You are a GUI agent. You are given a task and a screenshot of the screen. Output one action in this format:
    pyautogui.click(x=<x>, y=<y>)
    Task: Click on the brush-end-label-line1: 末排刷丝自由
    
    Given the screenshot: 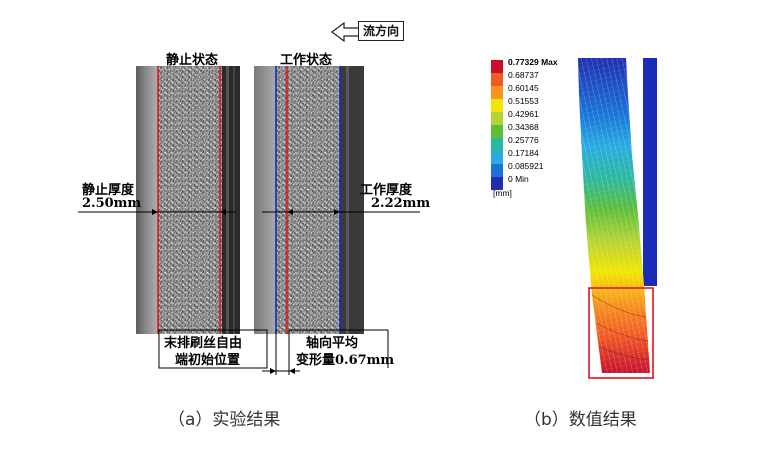 What is the action you would take?
    pyautogui.click(x=203, y=343)
    